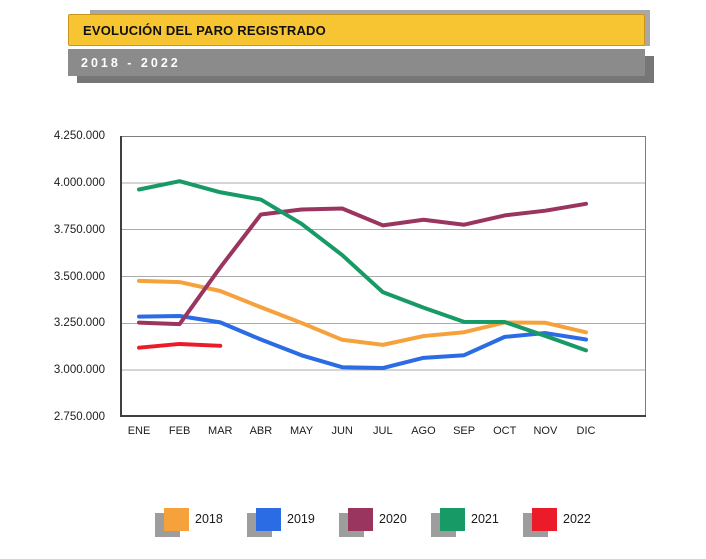  I want to click on x-axis-month-label: JUL, so click(383, 431).